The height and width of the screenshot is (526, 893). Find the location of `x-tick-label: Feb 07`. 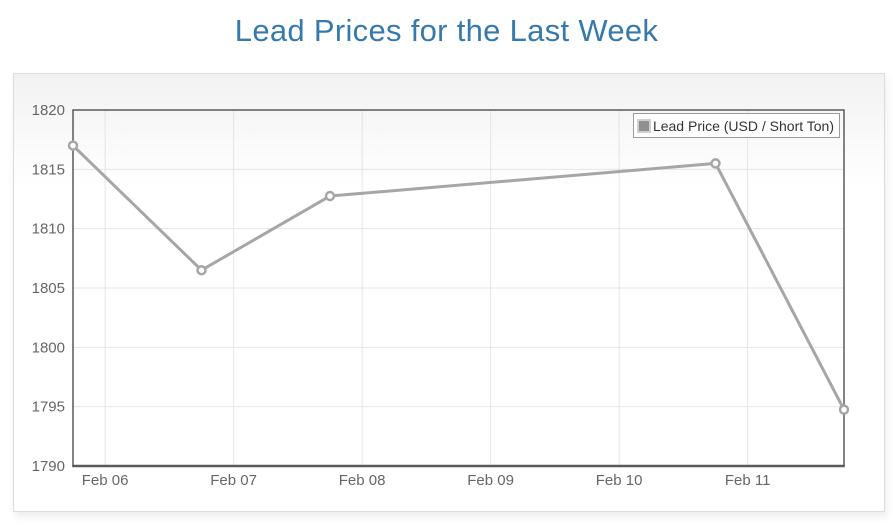

x-tick-label: Feb 07 is located at coordinates (233, 480).